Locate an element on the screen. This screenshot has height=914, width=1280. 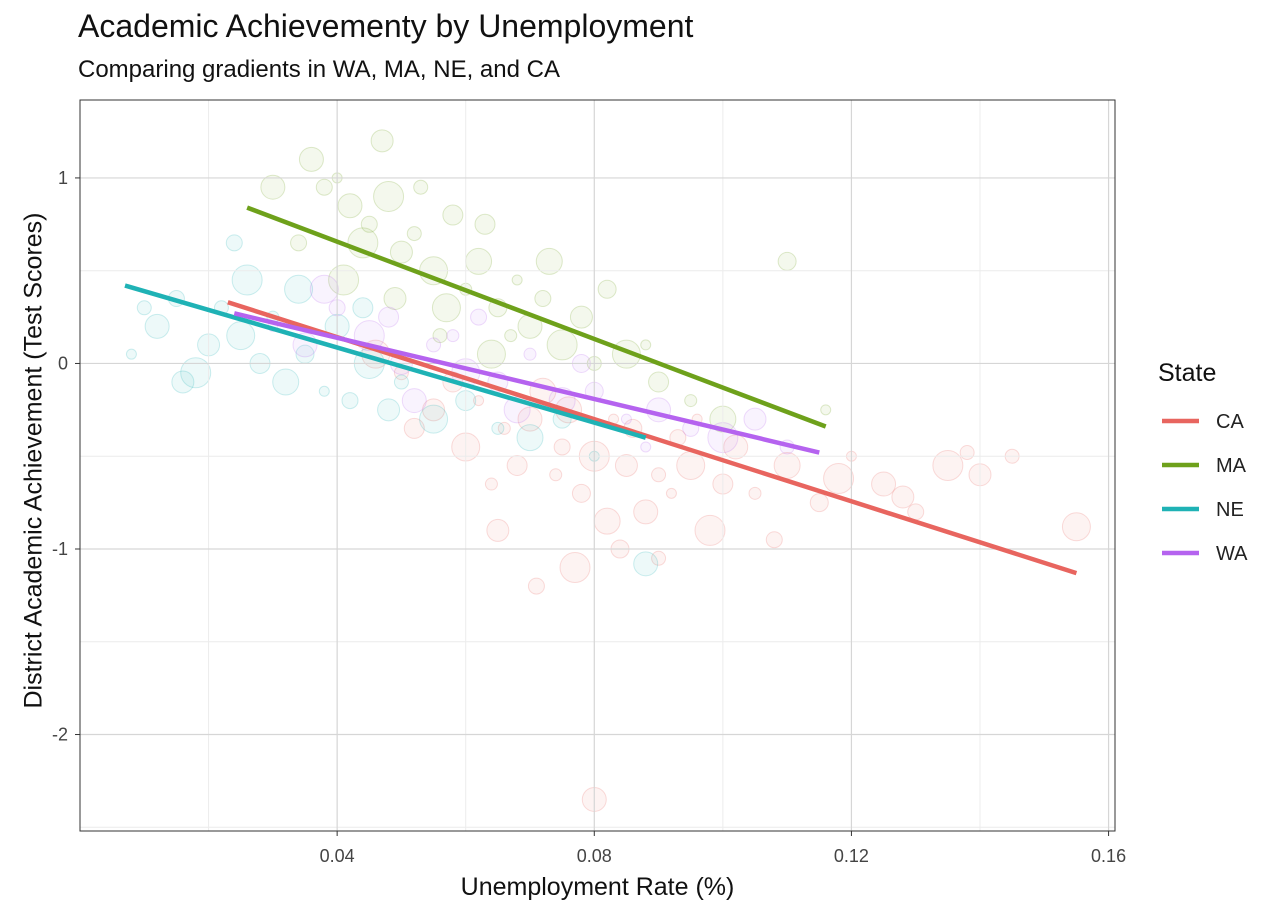
x-tick-label: 0.12 is located at coordinates (851, 856).